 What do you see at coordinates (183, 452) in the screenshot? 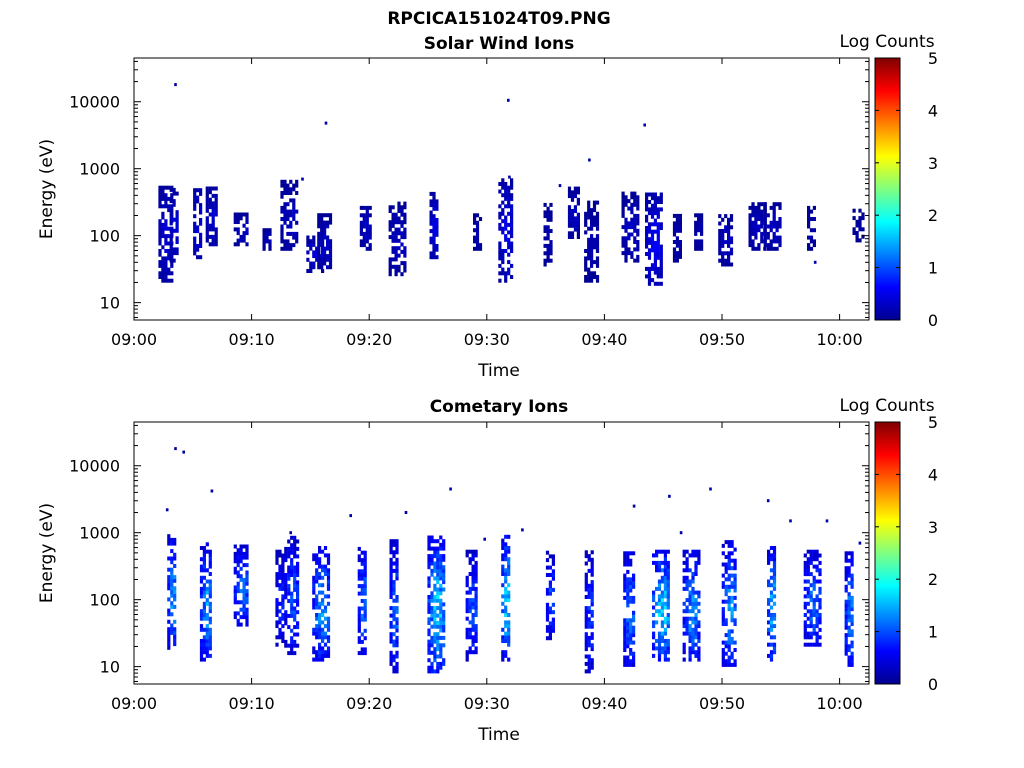
I see `panel-2-outlier` at bounding box center [183, 452].